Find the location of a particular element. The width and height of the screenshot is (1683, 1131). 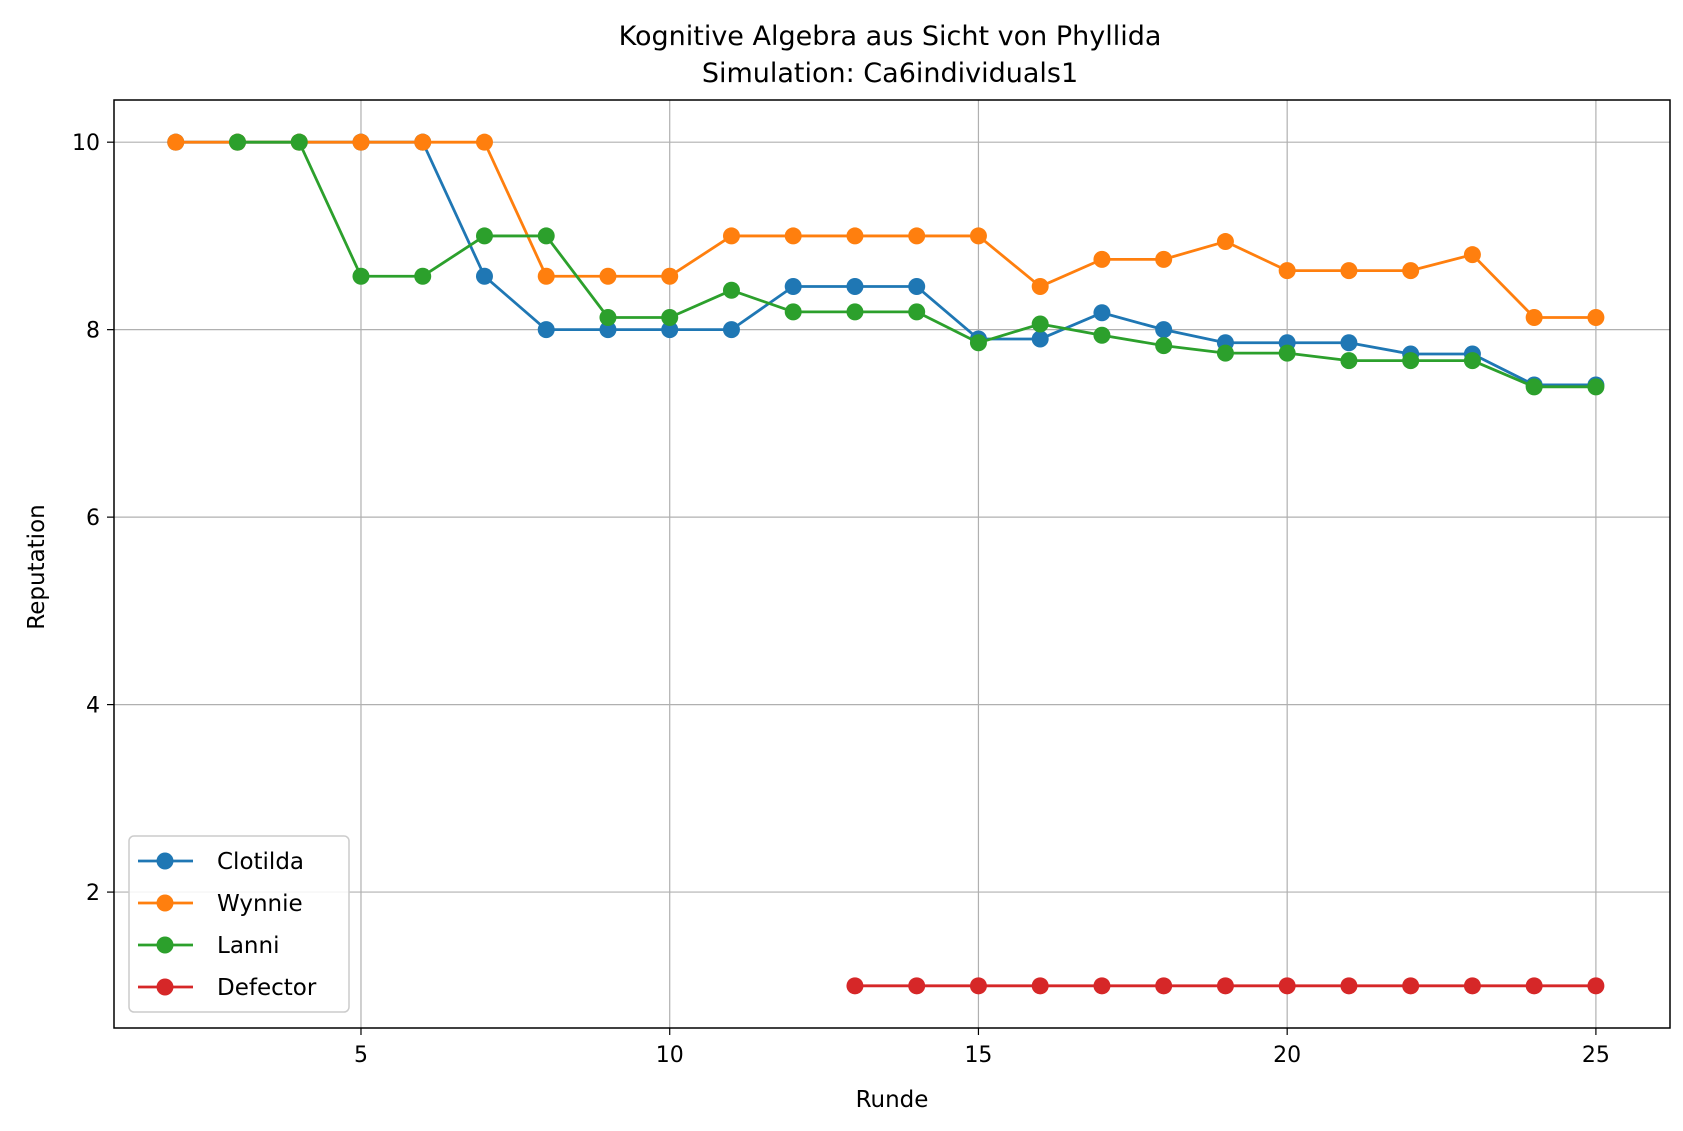

y-tick-label: 10 is located at coordinates (86, 143).